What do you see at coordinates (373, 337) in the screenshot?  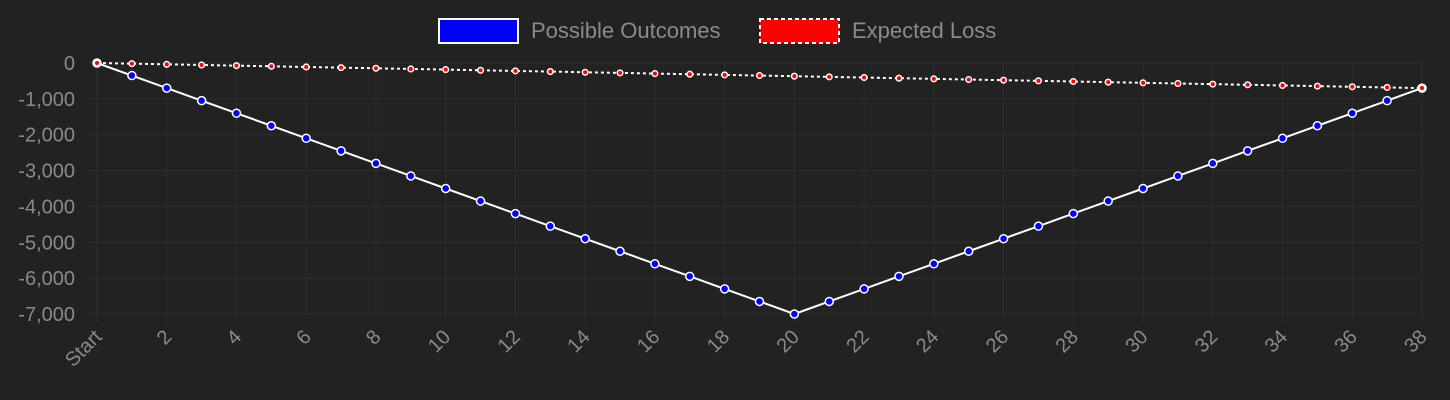 I see `x-tick-label: 8` at bounding box center [373, 337].